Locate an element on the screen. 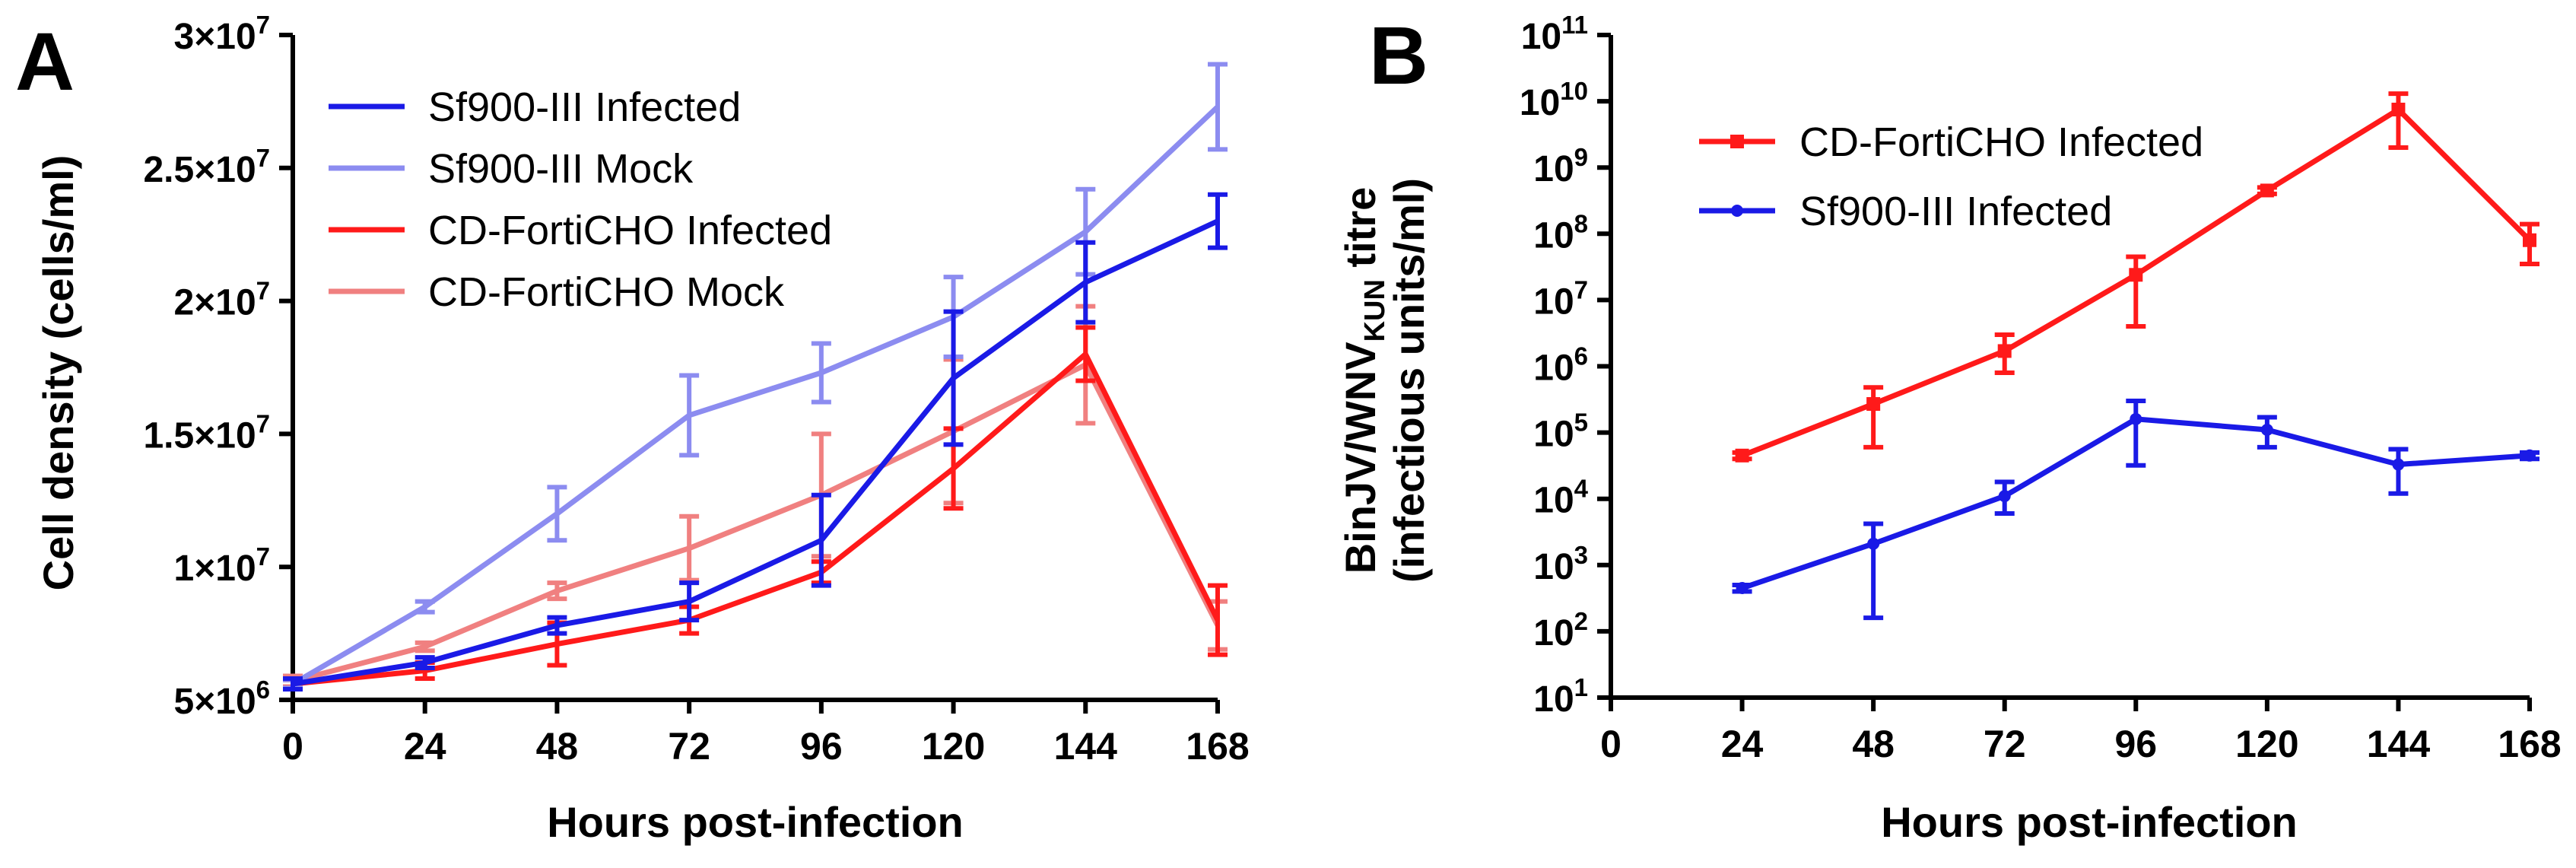 The image size is (2576, 868). panel-a-y-tick-mantissa: 1×10 is located at coordinates (215, 568).